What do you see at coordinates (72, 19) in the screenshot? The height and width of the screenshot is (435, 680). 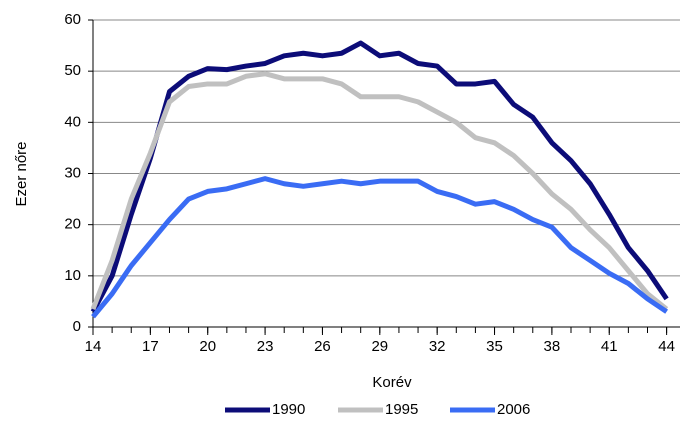 I see `y-tick-label: 60` at bounding box center [72, 19].